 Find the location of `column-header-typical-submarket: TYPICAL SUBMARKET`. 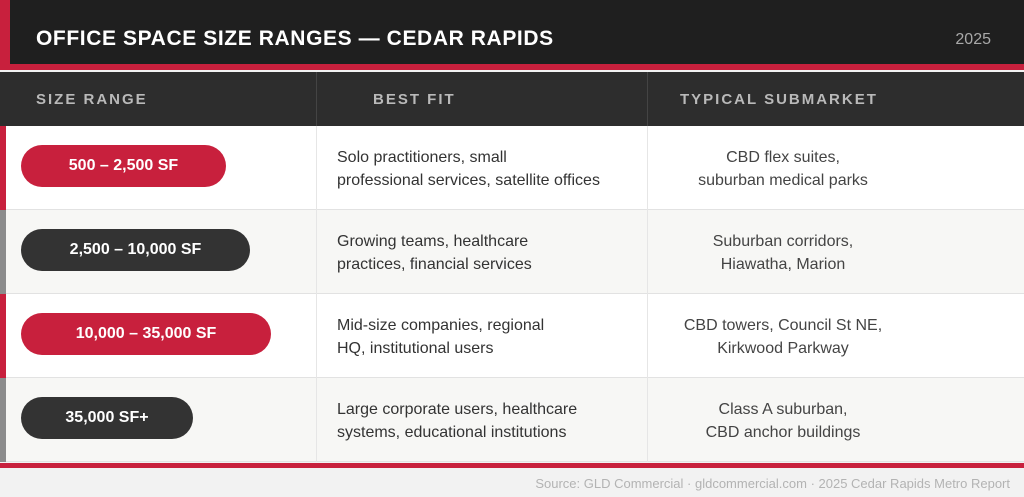

column-header-typical-submarket: TYPICAL SUBMARKET is located at coordinates (779, 99).